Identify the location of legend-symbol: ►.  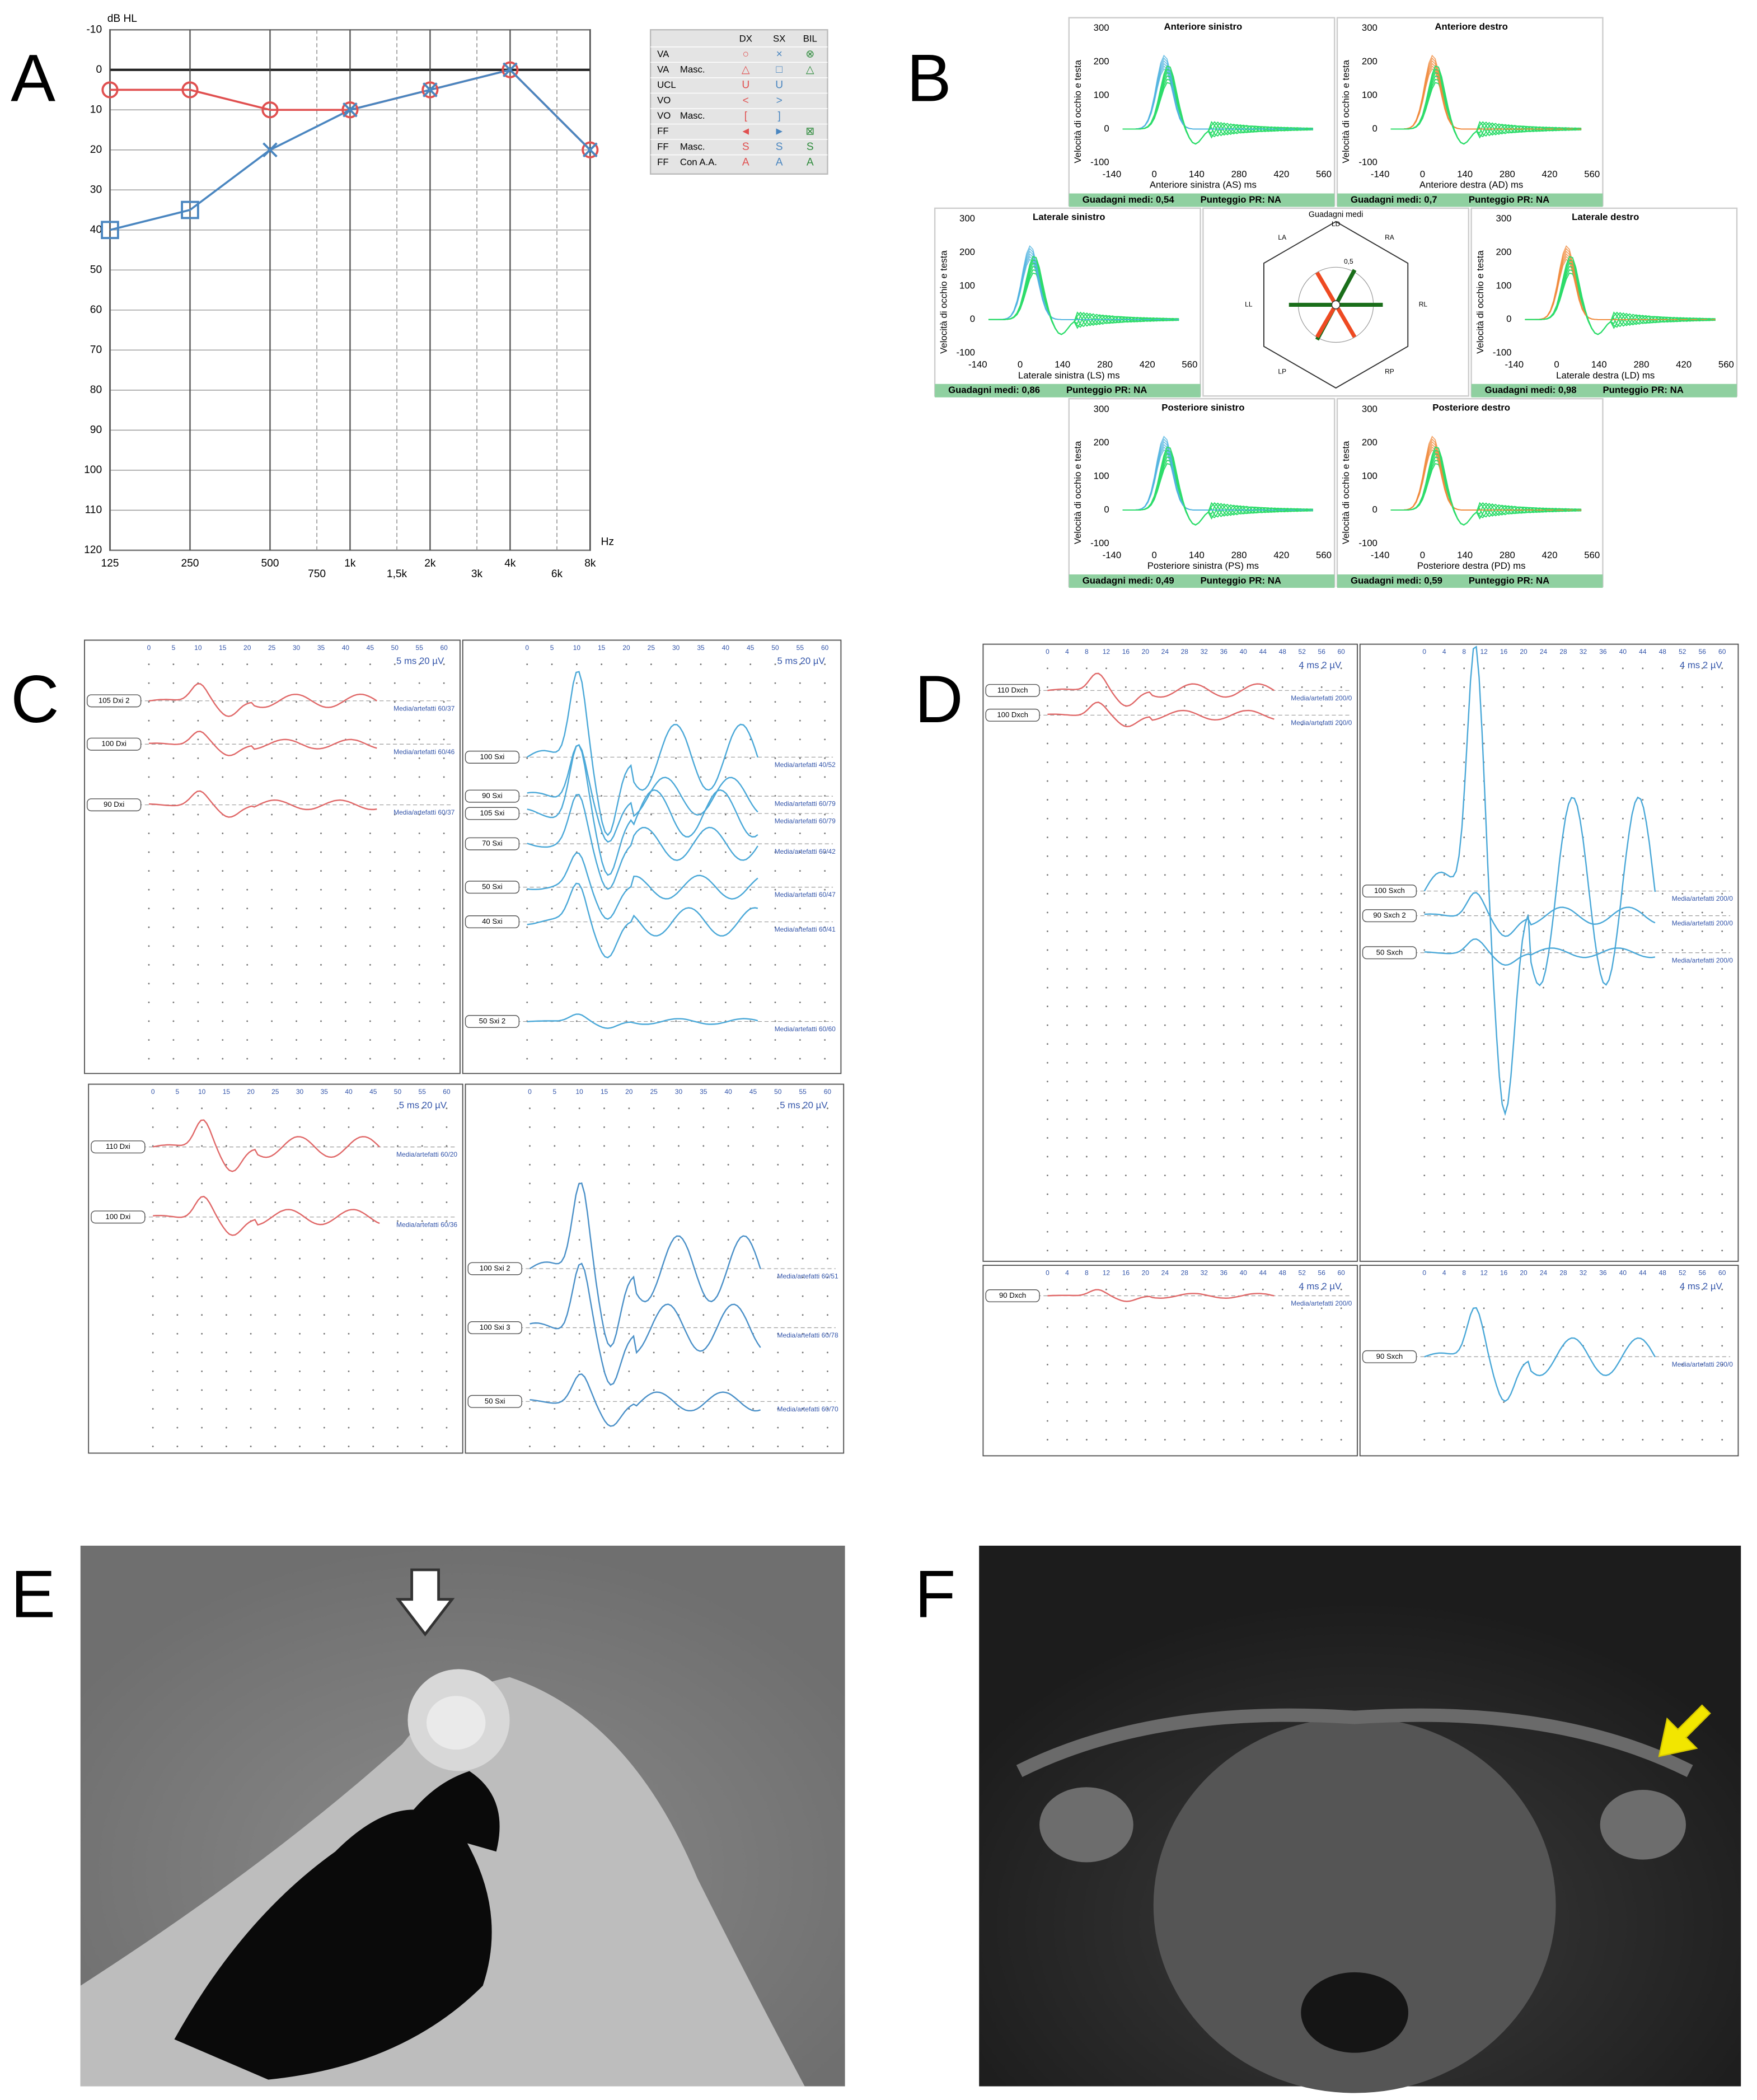
(779, 131).